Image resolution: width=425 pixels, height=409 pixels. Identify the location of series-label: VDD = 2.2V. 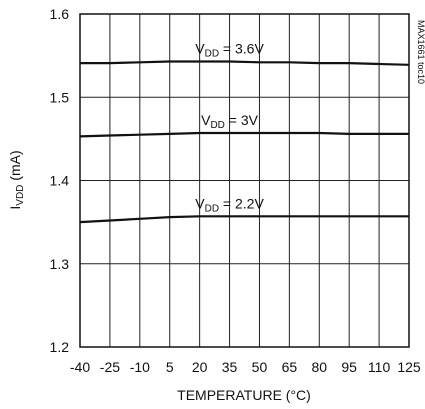
(229, 204).